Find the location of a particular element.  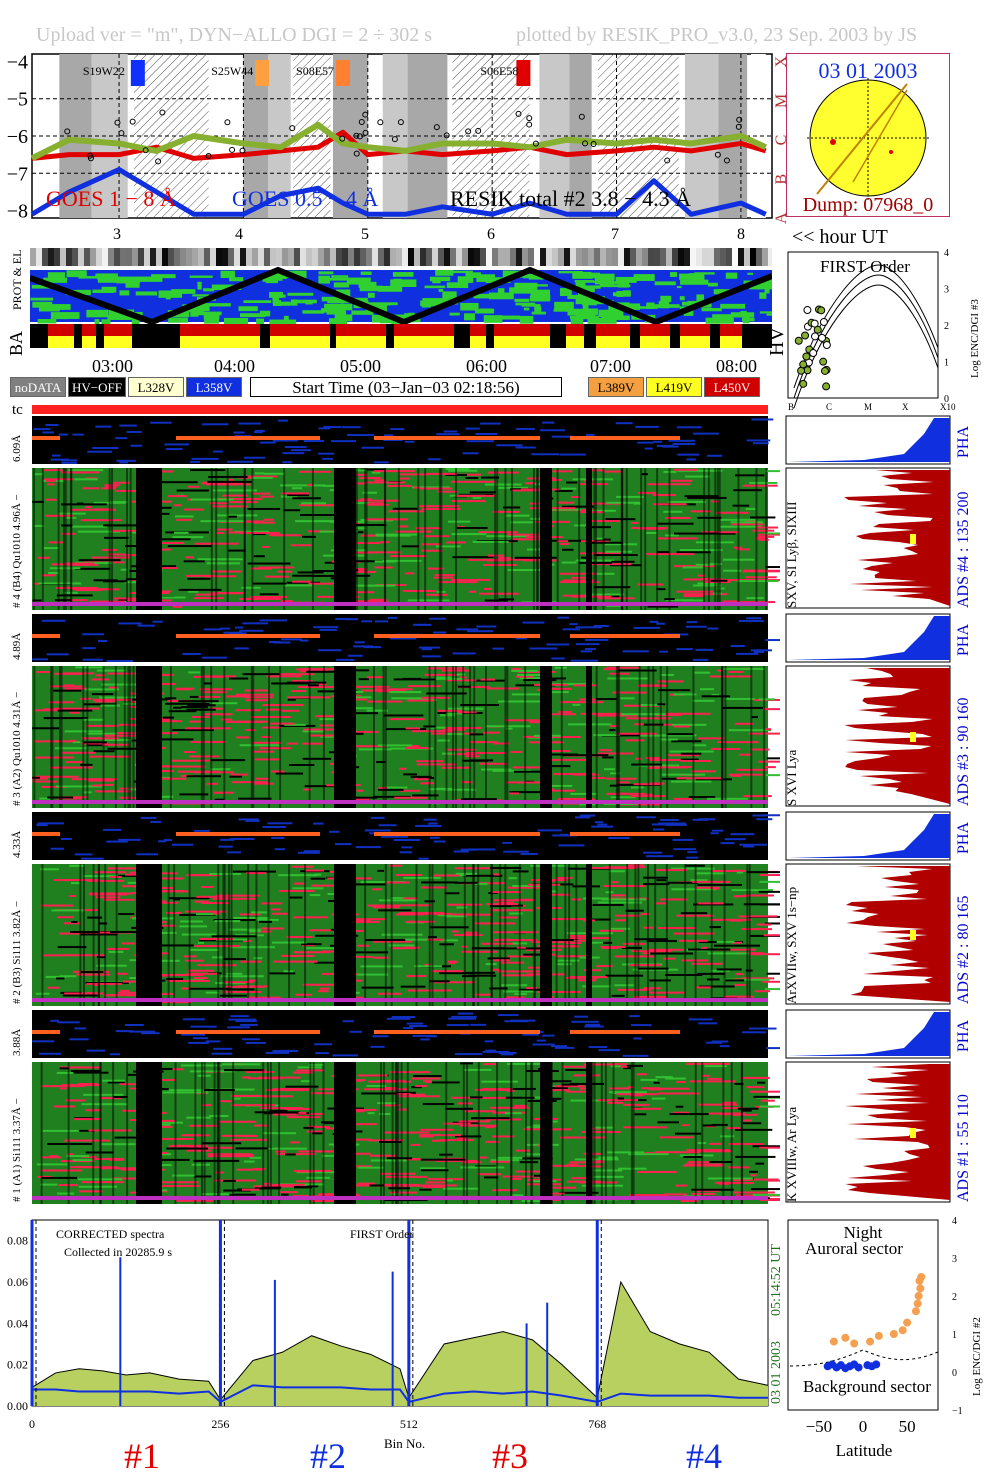

latitude-y-tick: 0 is located at coordinates (954, 1373).